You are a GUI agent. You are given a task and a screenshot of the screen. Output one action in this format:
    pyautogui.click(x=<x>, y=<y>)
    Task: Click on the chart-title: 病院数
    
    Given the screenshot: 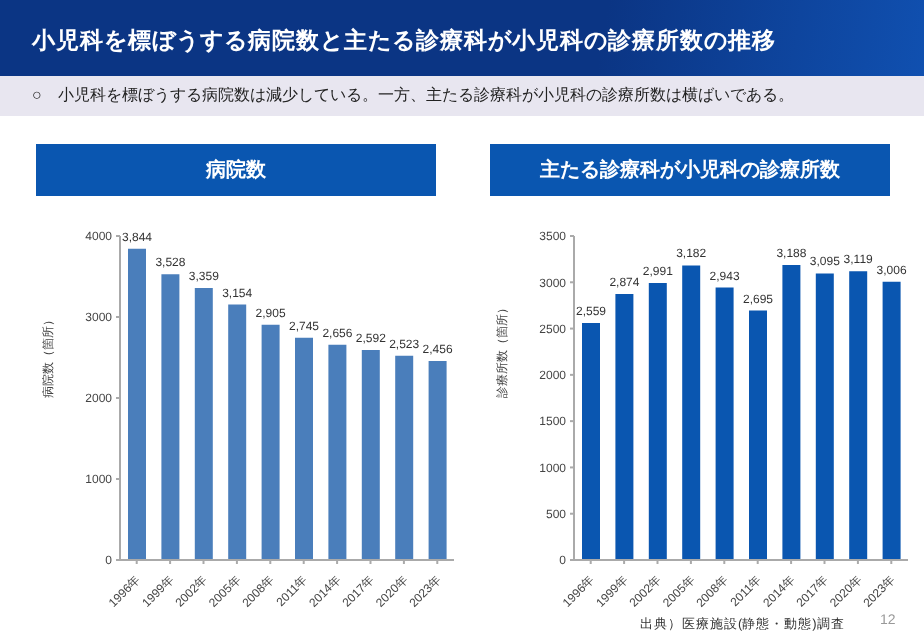 What is the action you would take?
    pyautogui.click(x=236, y=170)
    